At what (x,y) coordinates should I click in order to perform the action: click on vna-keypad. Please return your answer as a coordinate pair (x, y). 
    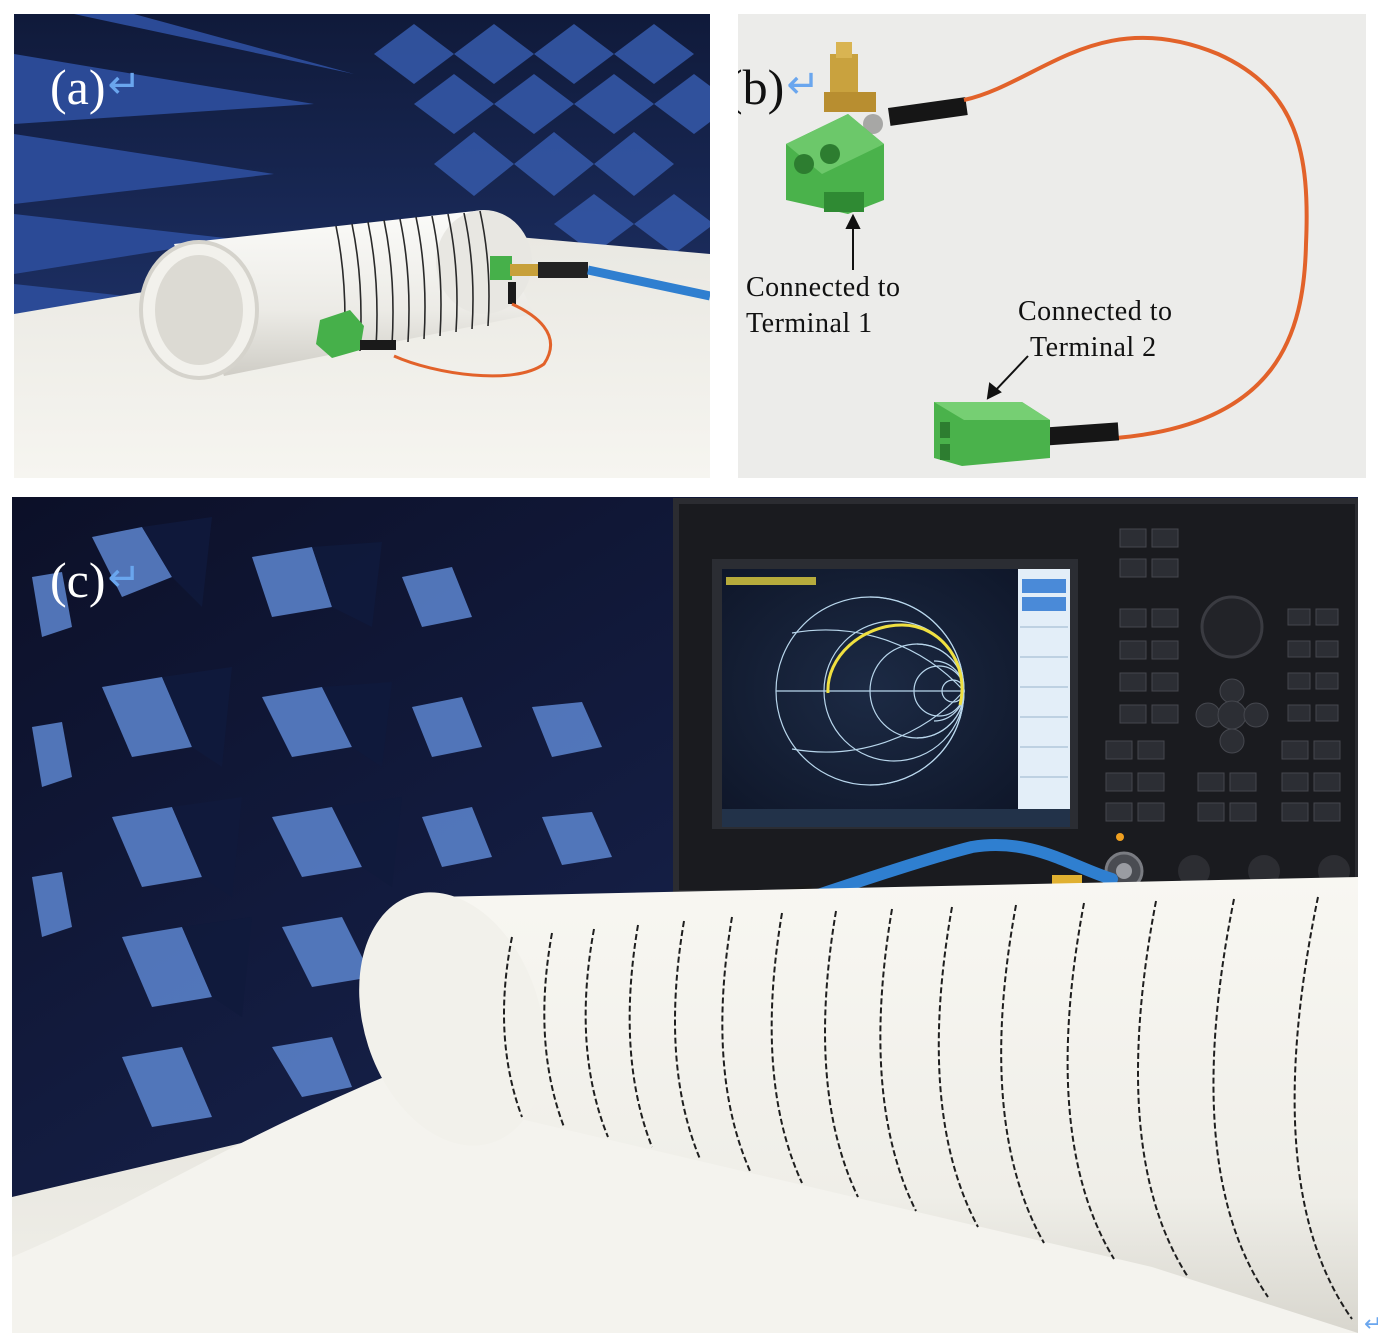
    Looking at the image, I should click on (1223, 675).